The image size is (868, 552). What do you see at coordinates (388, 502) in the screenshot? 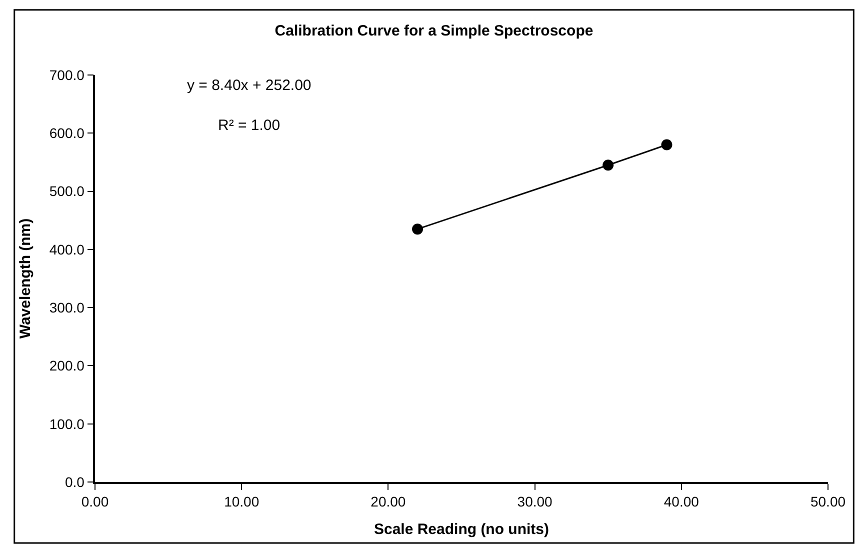
I see `x-tick-label: 20.00` at bounding box center [388, 502].